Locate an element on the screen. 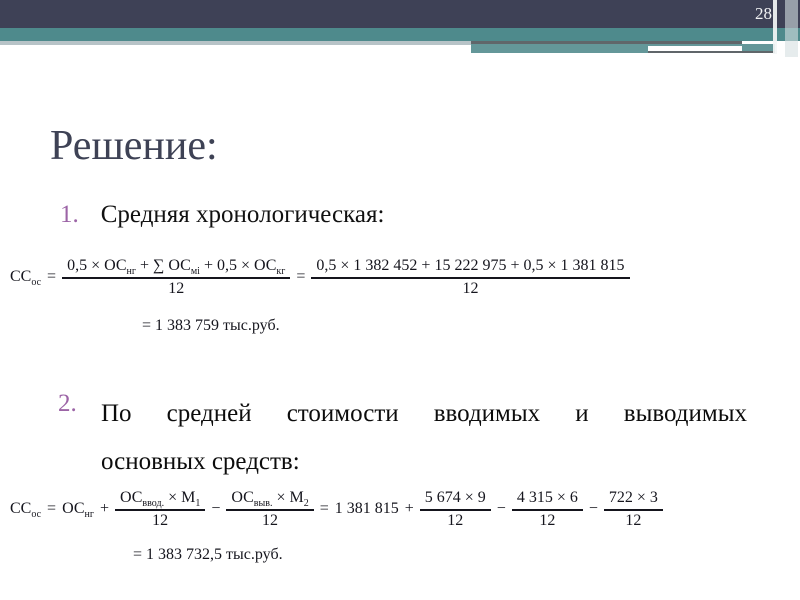 The width and height of the screenshot is (800, 600). right-edge-light-strip is located at coordinates (775, 27).